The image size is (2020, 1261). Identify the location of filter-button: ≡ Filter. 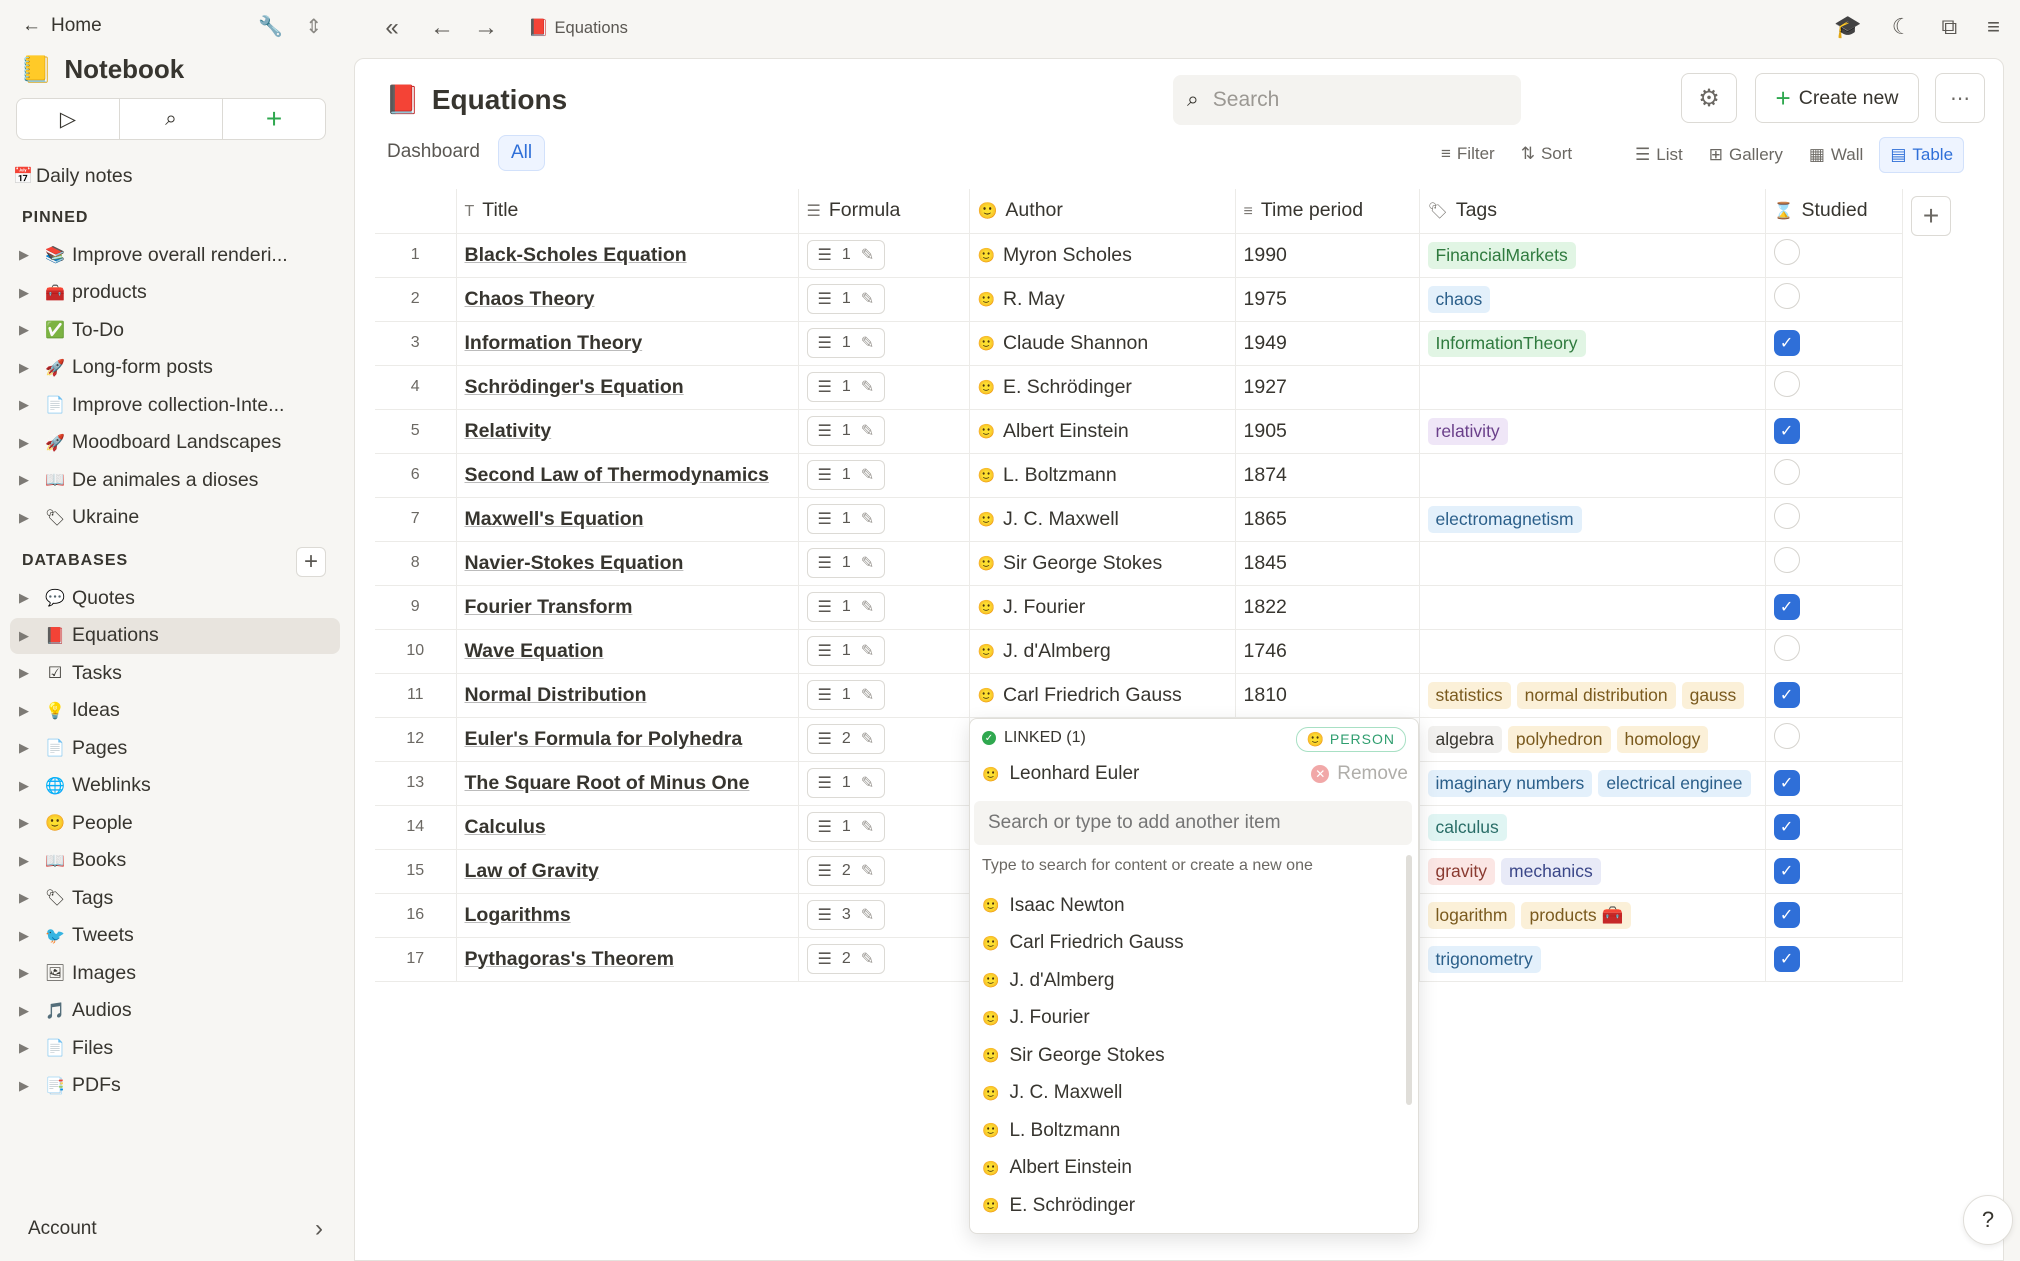
(1468, 154).